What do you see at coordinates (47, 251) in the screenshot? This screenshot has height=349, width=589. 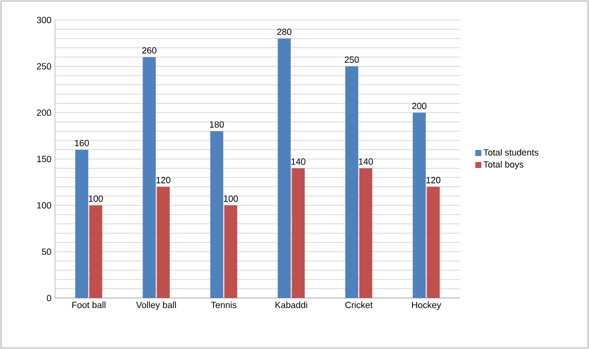 I see `y-tick-label: 50` at bounding box center [47, 251].